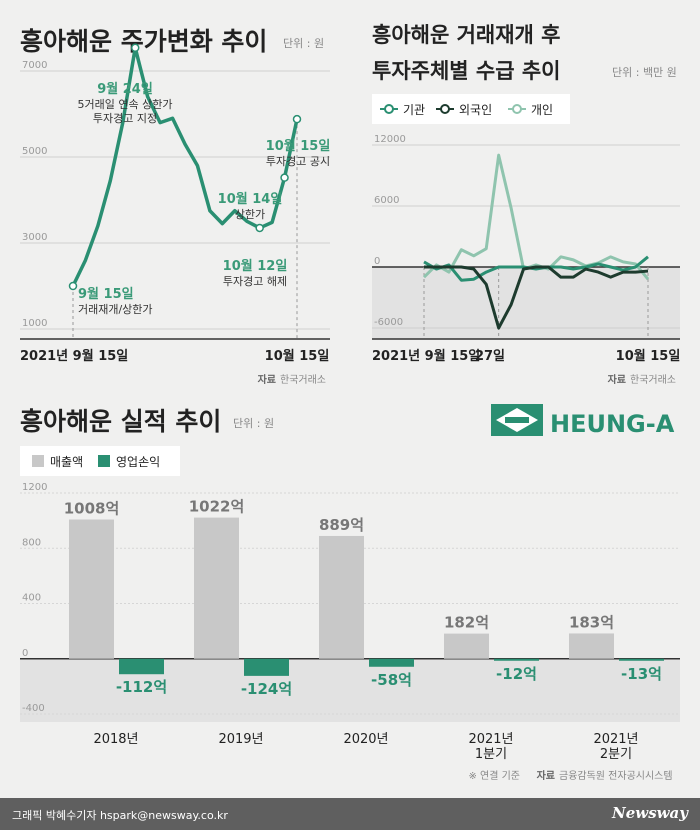 This screenshot has width=700, height=830. What do you see at coordinates (341, 525) in the screenshot?
I see `revenue-label: 889억` at bounding box center [341, 525].